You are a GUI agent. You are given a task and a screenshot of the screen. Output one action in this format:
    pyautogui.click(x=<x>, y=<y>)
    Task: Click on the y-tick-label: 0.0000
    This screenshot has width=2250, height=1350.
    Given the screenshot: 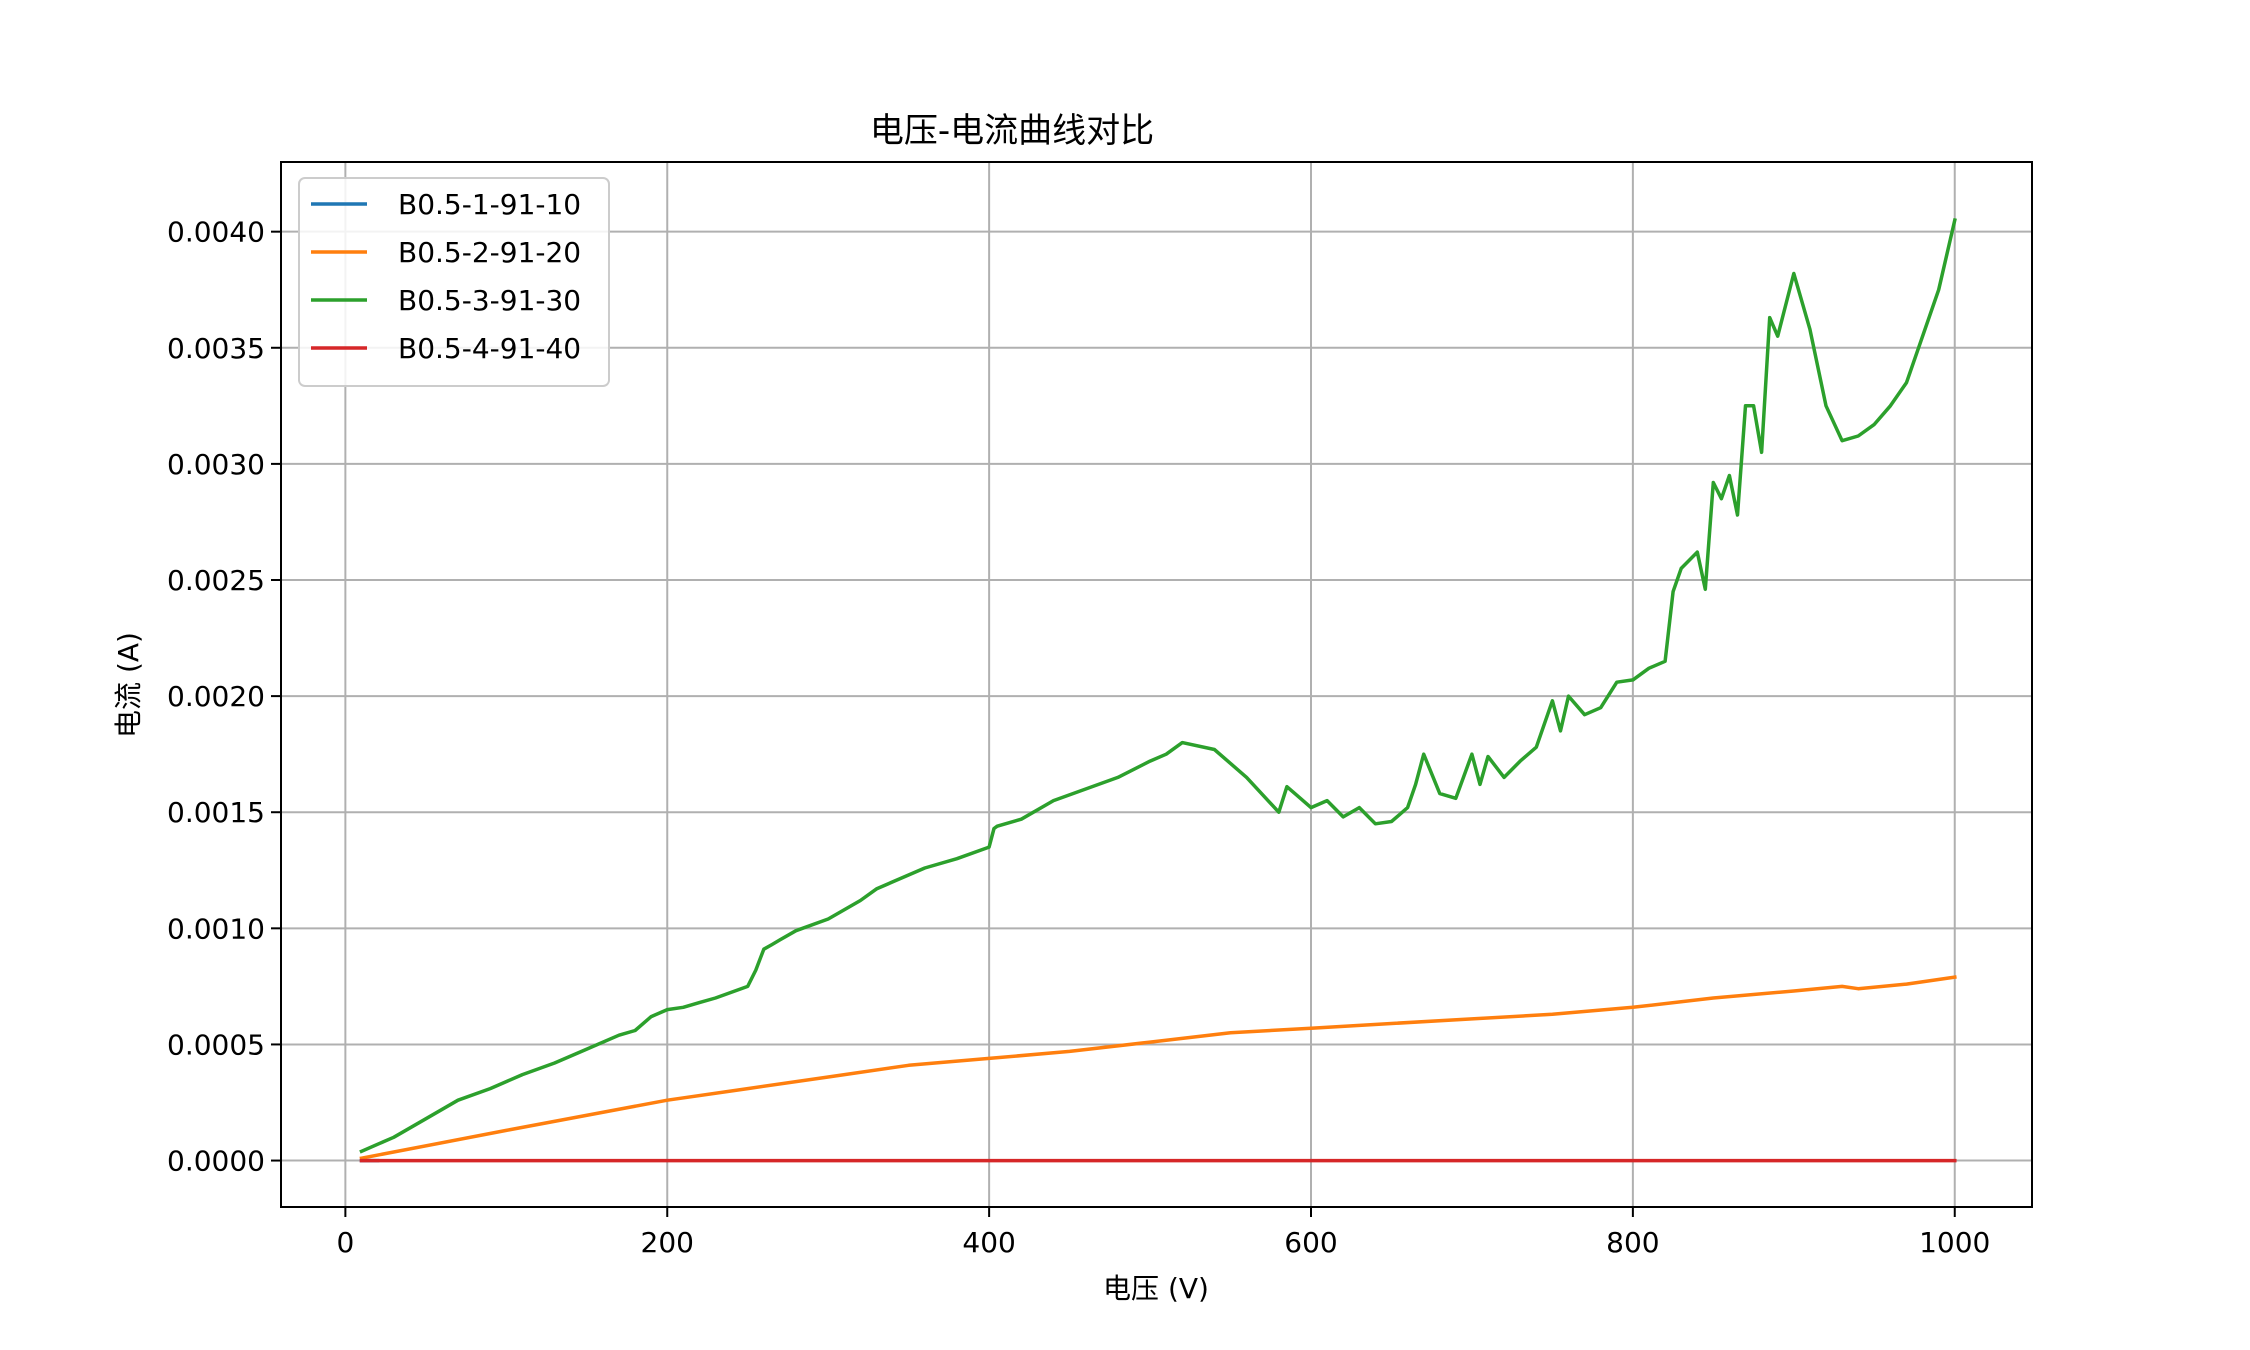 What is the action you would take?
    pyautogui.click(x=216, y=1161)
    